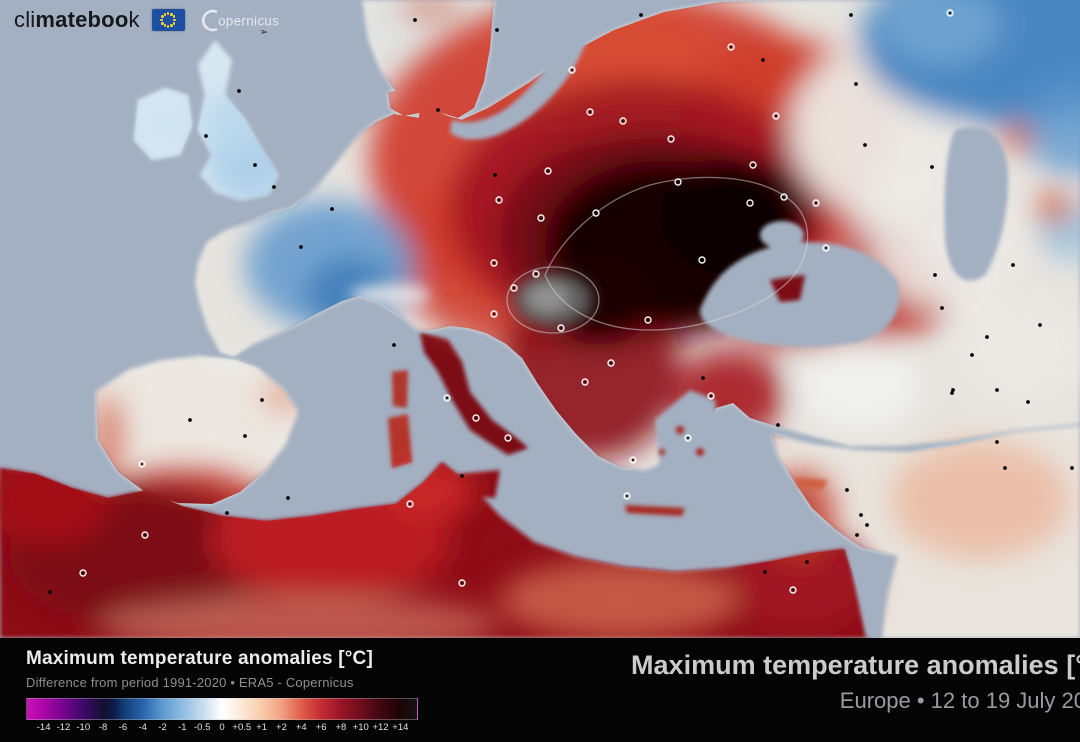  What do you see at coordinates (222, 709) in the screenshot?
I see `temperature-colorbar` at bounding box center [222, 709].